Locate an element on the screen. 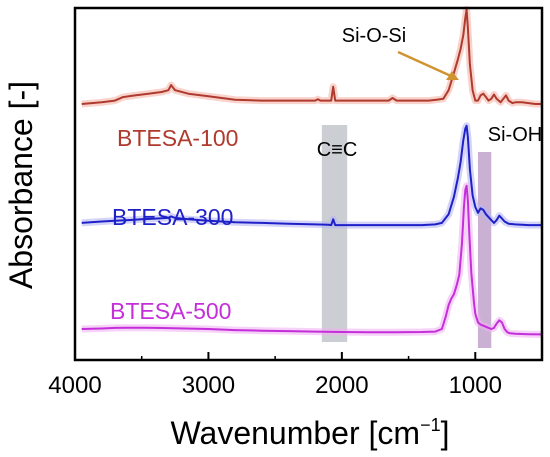  x-axis-title: Wavenumber [cm−1] is located at coordinates (310, 433).